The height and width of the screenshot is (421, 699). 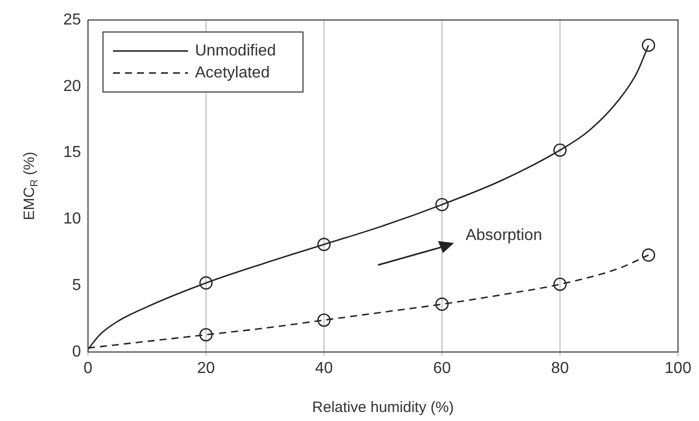 What do you see at coordinates (232, 73) in the screenshot?
I see `legend-label: Acetylated` at bounding box center [232, 73].